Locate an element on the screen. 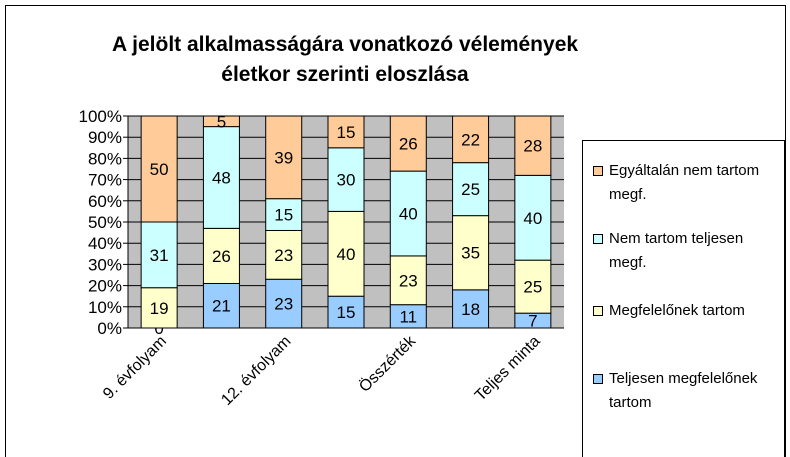 The height and width of the screenshot is (457, 790). y-tick-label: 50% is located at coordinates (105, 222).